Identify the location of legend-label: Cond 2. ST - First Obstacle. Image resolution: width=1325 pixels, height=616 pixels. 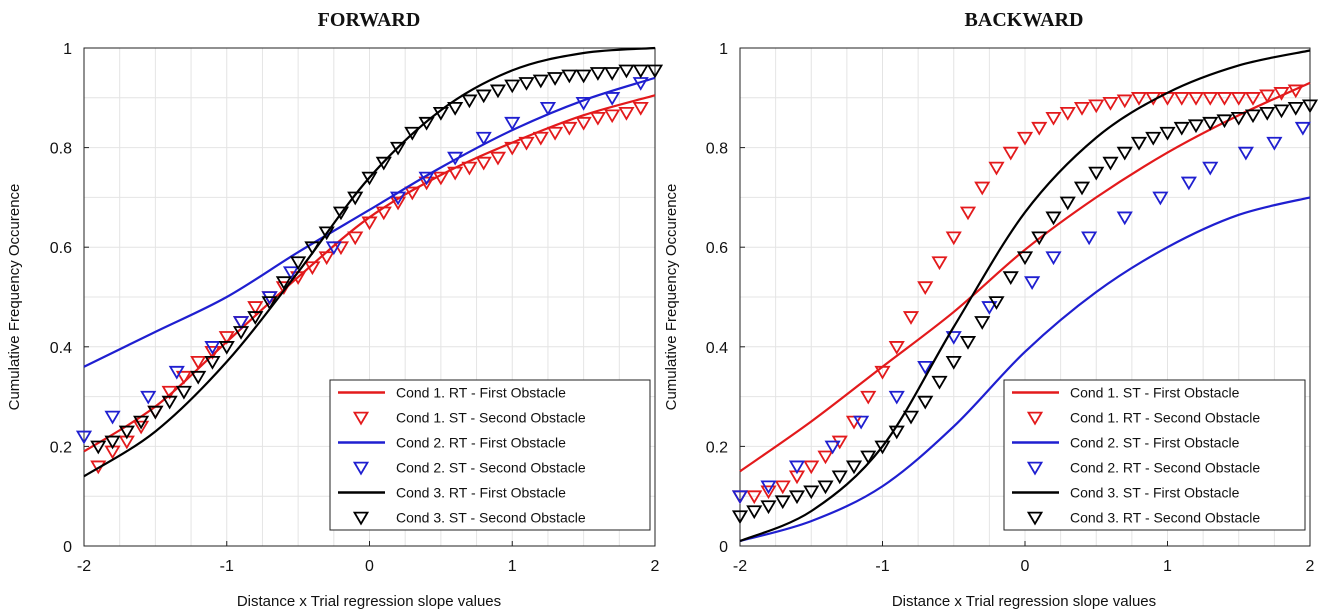
(1155, 443).